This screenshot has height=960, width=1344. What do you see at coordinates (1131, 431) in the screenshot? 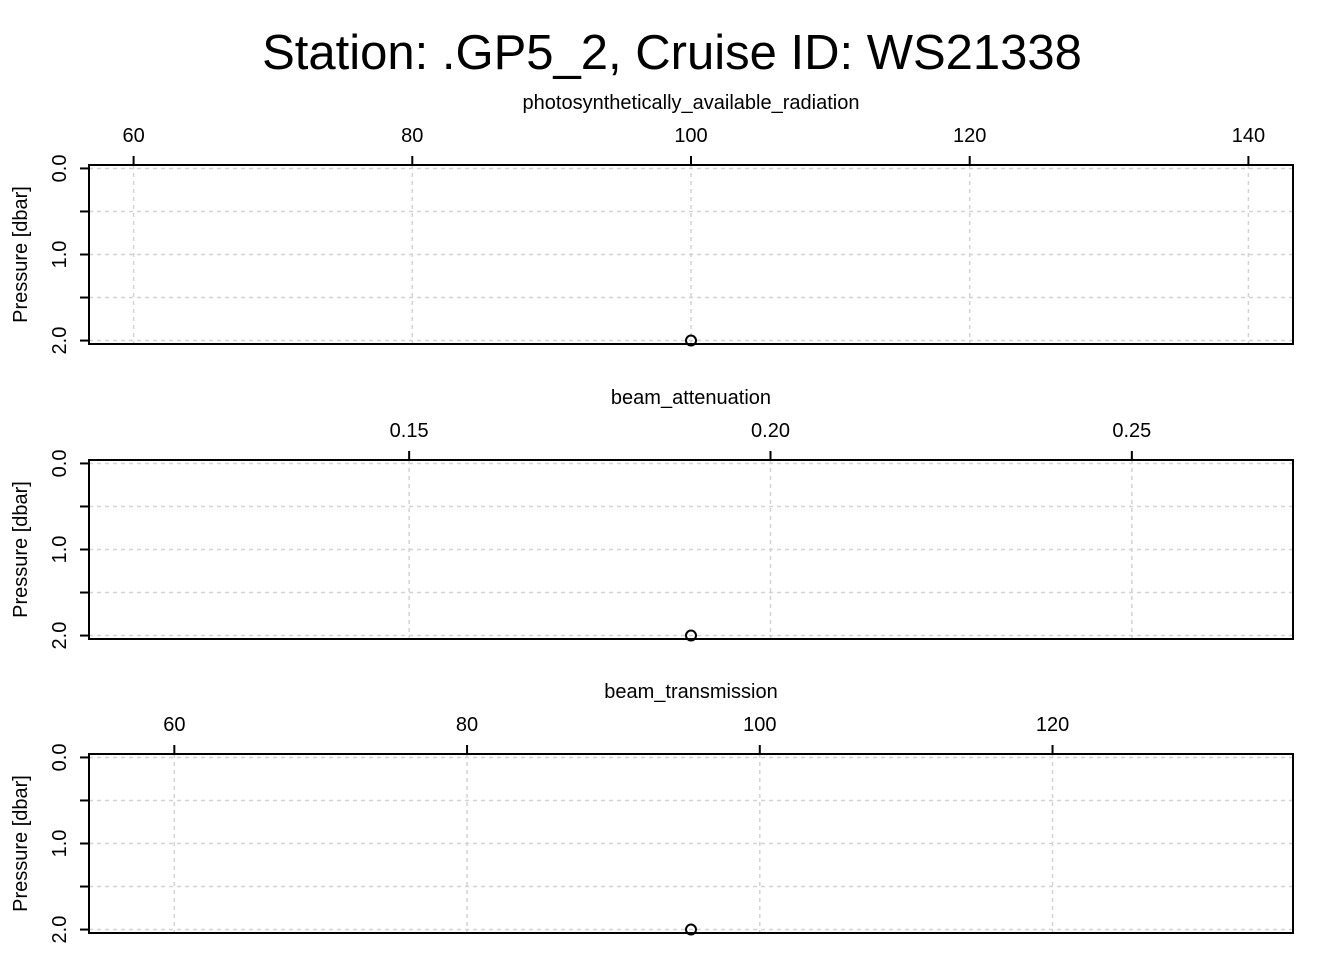
I see `x-tick-label: 0.25` at bounding box center [1131, 431].